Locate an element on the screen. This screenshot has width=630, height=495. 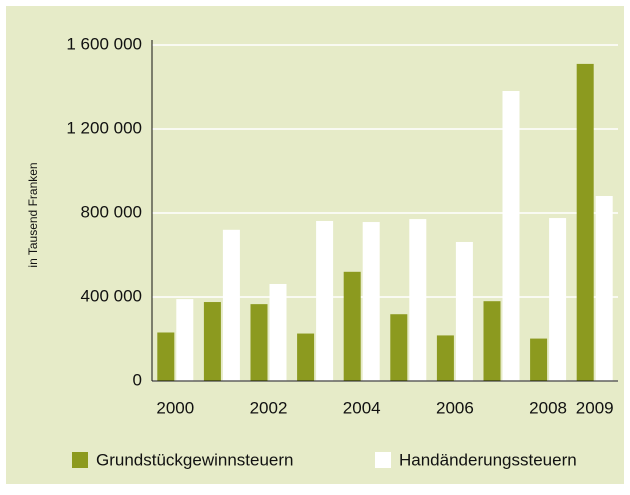
y-axis-label: in Tausend Franken is located at coordinates (33, 214).